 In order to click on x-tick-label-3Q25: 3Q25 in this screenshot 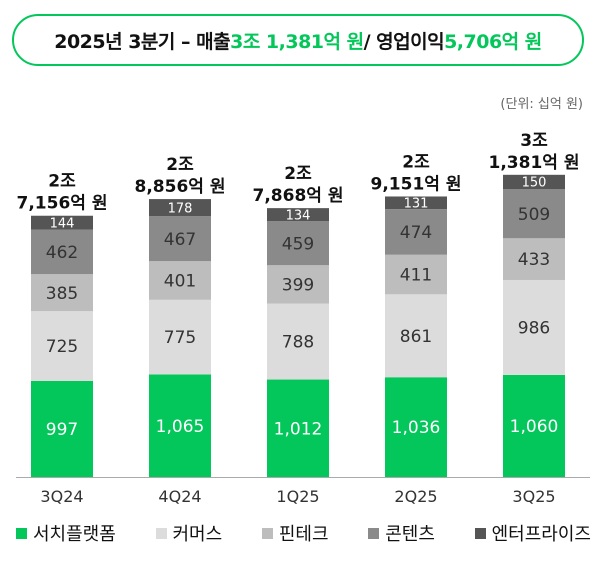, I will do `click(533, 496)`.